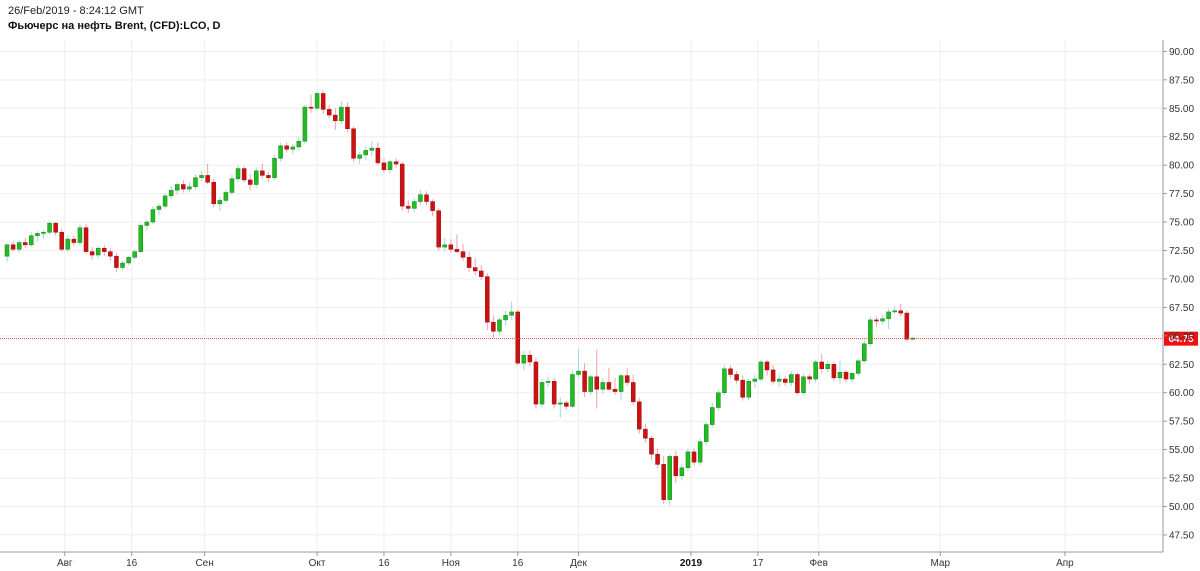 This screenshot has width=1200, height=571. Describe the element at coordinates (691, 563) in the screenshot. I see `x-tick-label: 2019` at that location.